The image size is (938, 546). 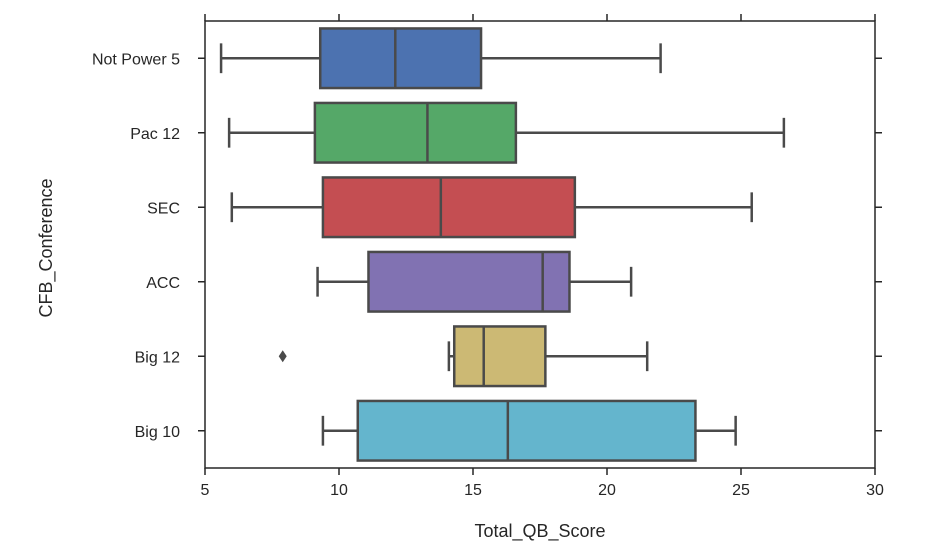 What do you see at coordinates (741, 490) in the screenshot?
I see `x-tick-label: 25` at bounding box center [741, 490].